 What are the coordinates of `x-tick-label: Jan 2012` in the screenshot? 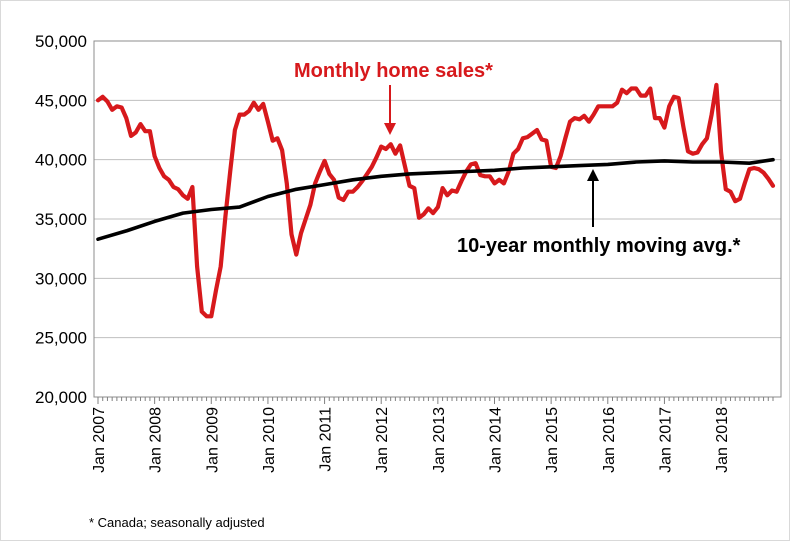 It's located at (382, 440).